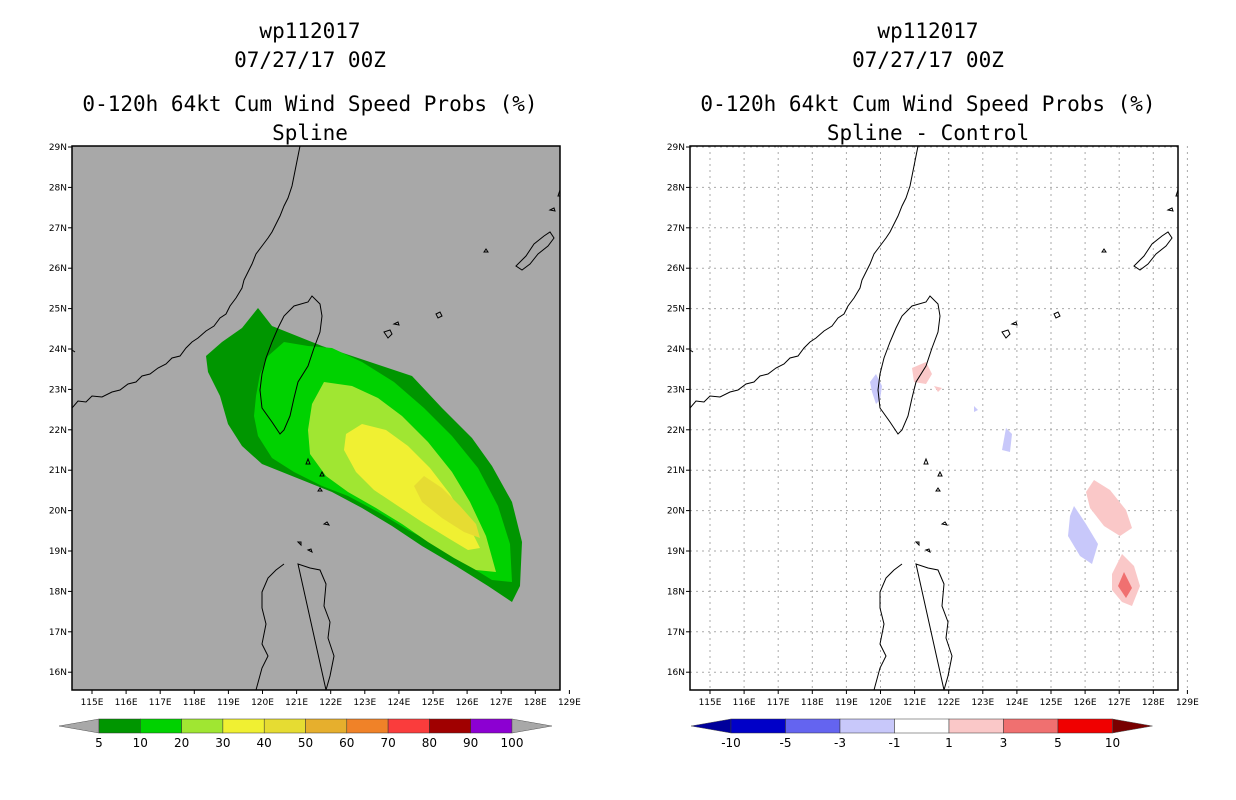 The width and height of the screenshot is (1236, 800). What do you see at coordinates (92, 703) in the screenshot?
I see `left-lon-label: 115E` at bounding box center [92, 703].